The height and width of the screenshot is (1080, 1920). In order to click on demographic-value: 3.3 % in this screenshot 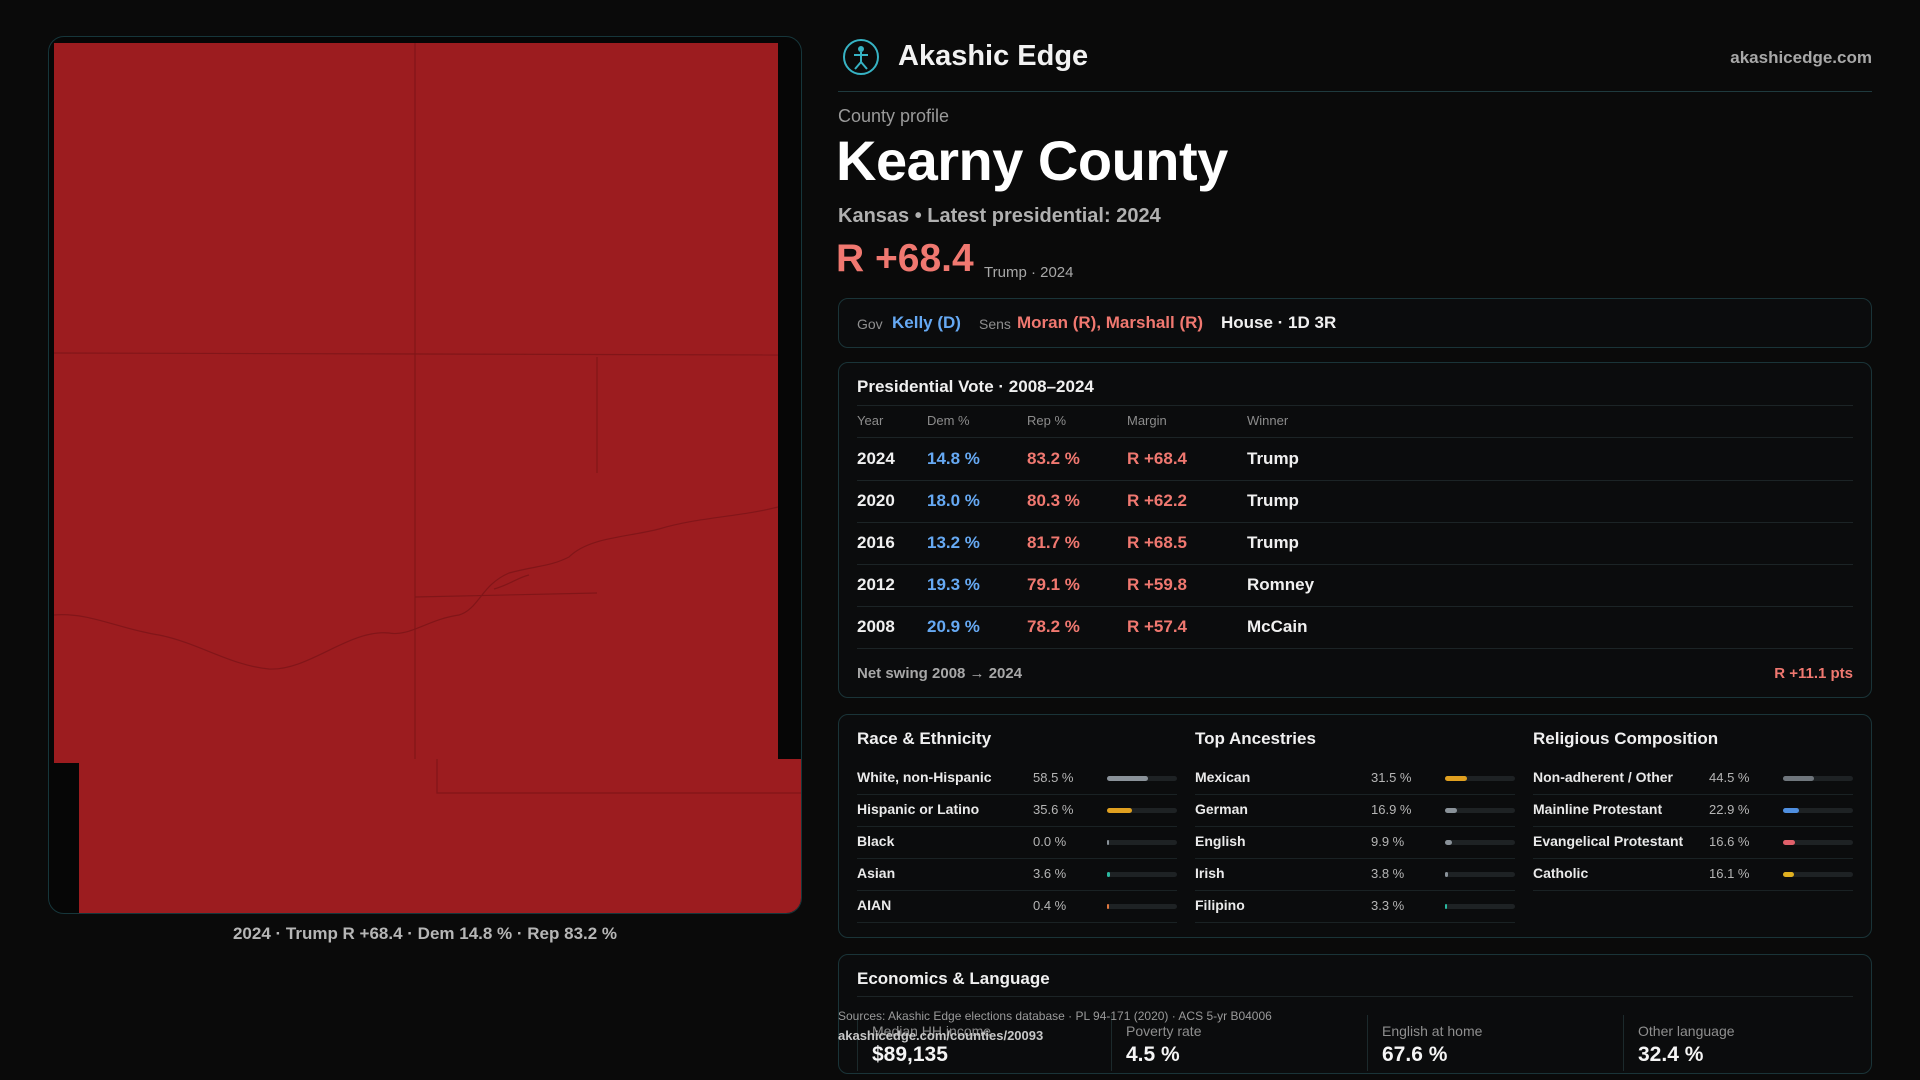, I will do `click(1388, 905)`.